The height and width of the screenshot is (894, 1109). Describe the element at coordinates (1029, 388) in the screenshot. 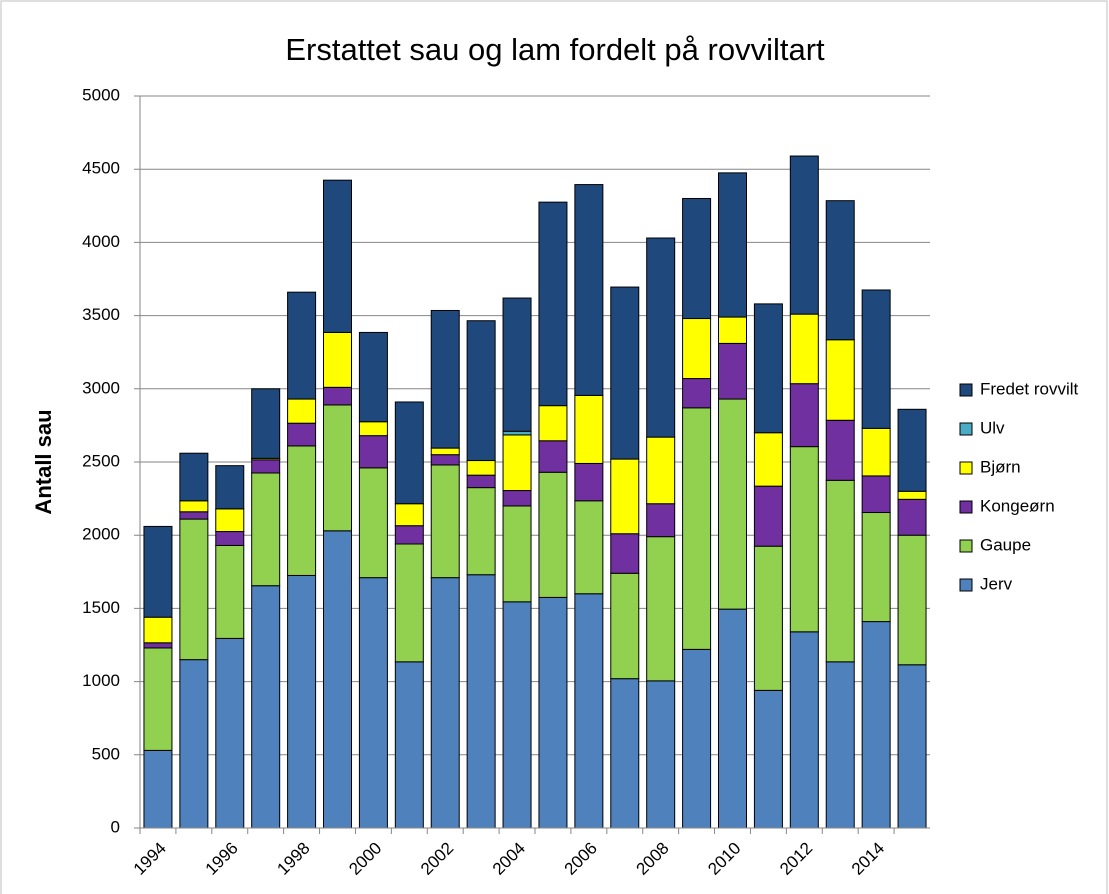

I see `legend-label: Fredet rovvilt` at that location.